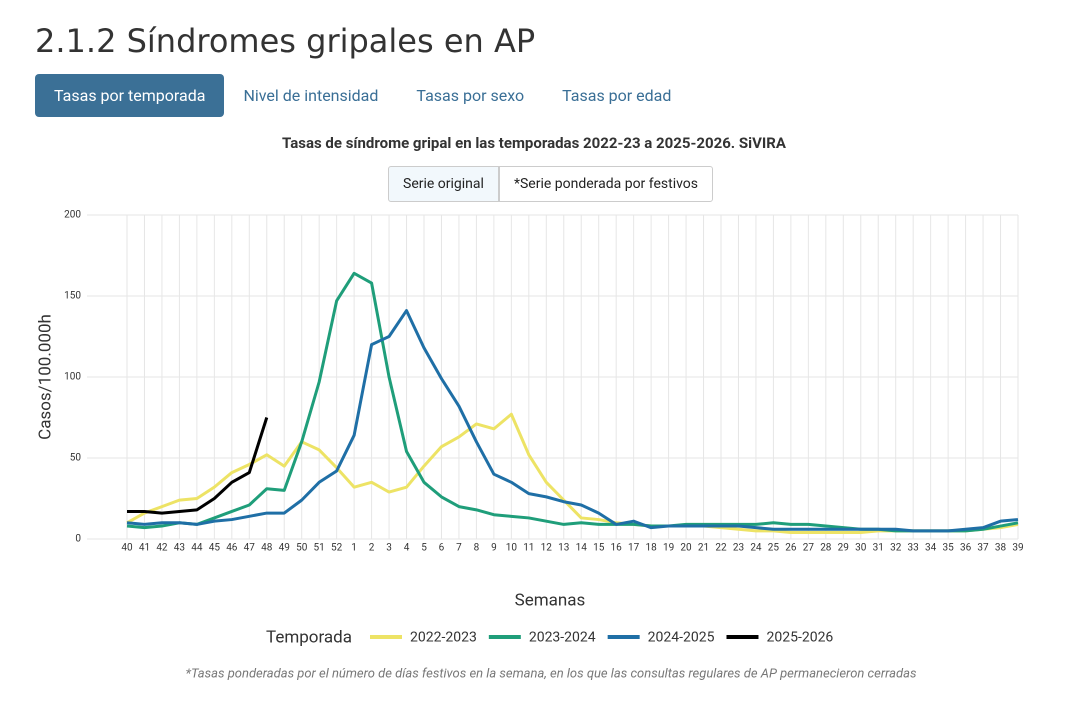  What do you see at coordinates (703, 548) in the screenshot?
I see `x-tick-label: 21` at bounding box center [703, 548].